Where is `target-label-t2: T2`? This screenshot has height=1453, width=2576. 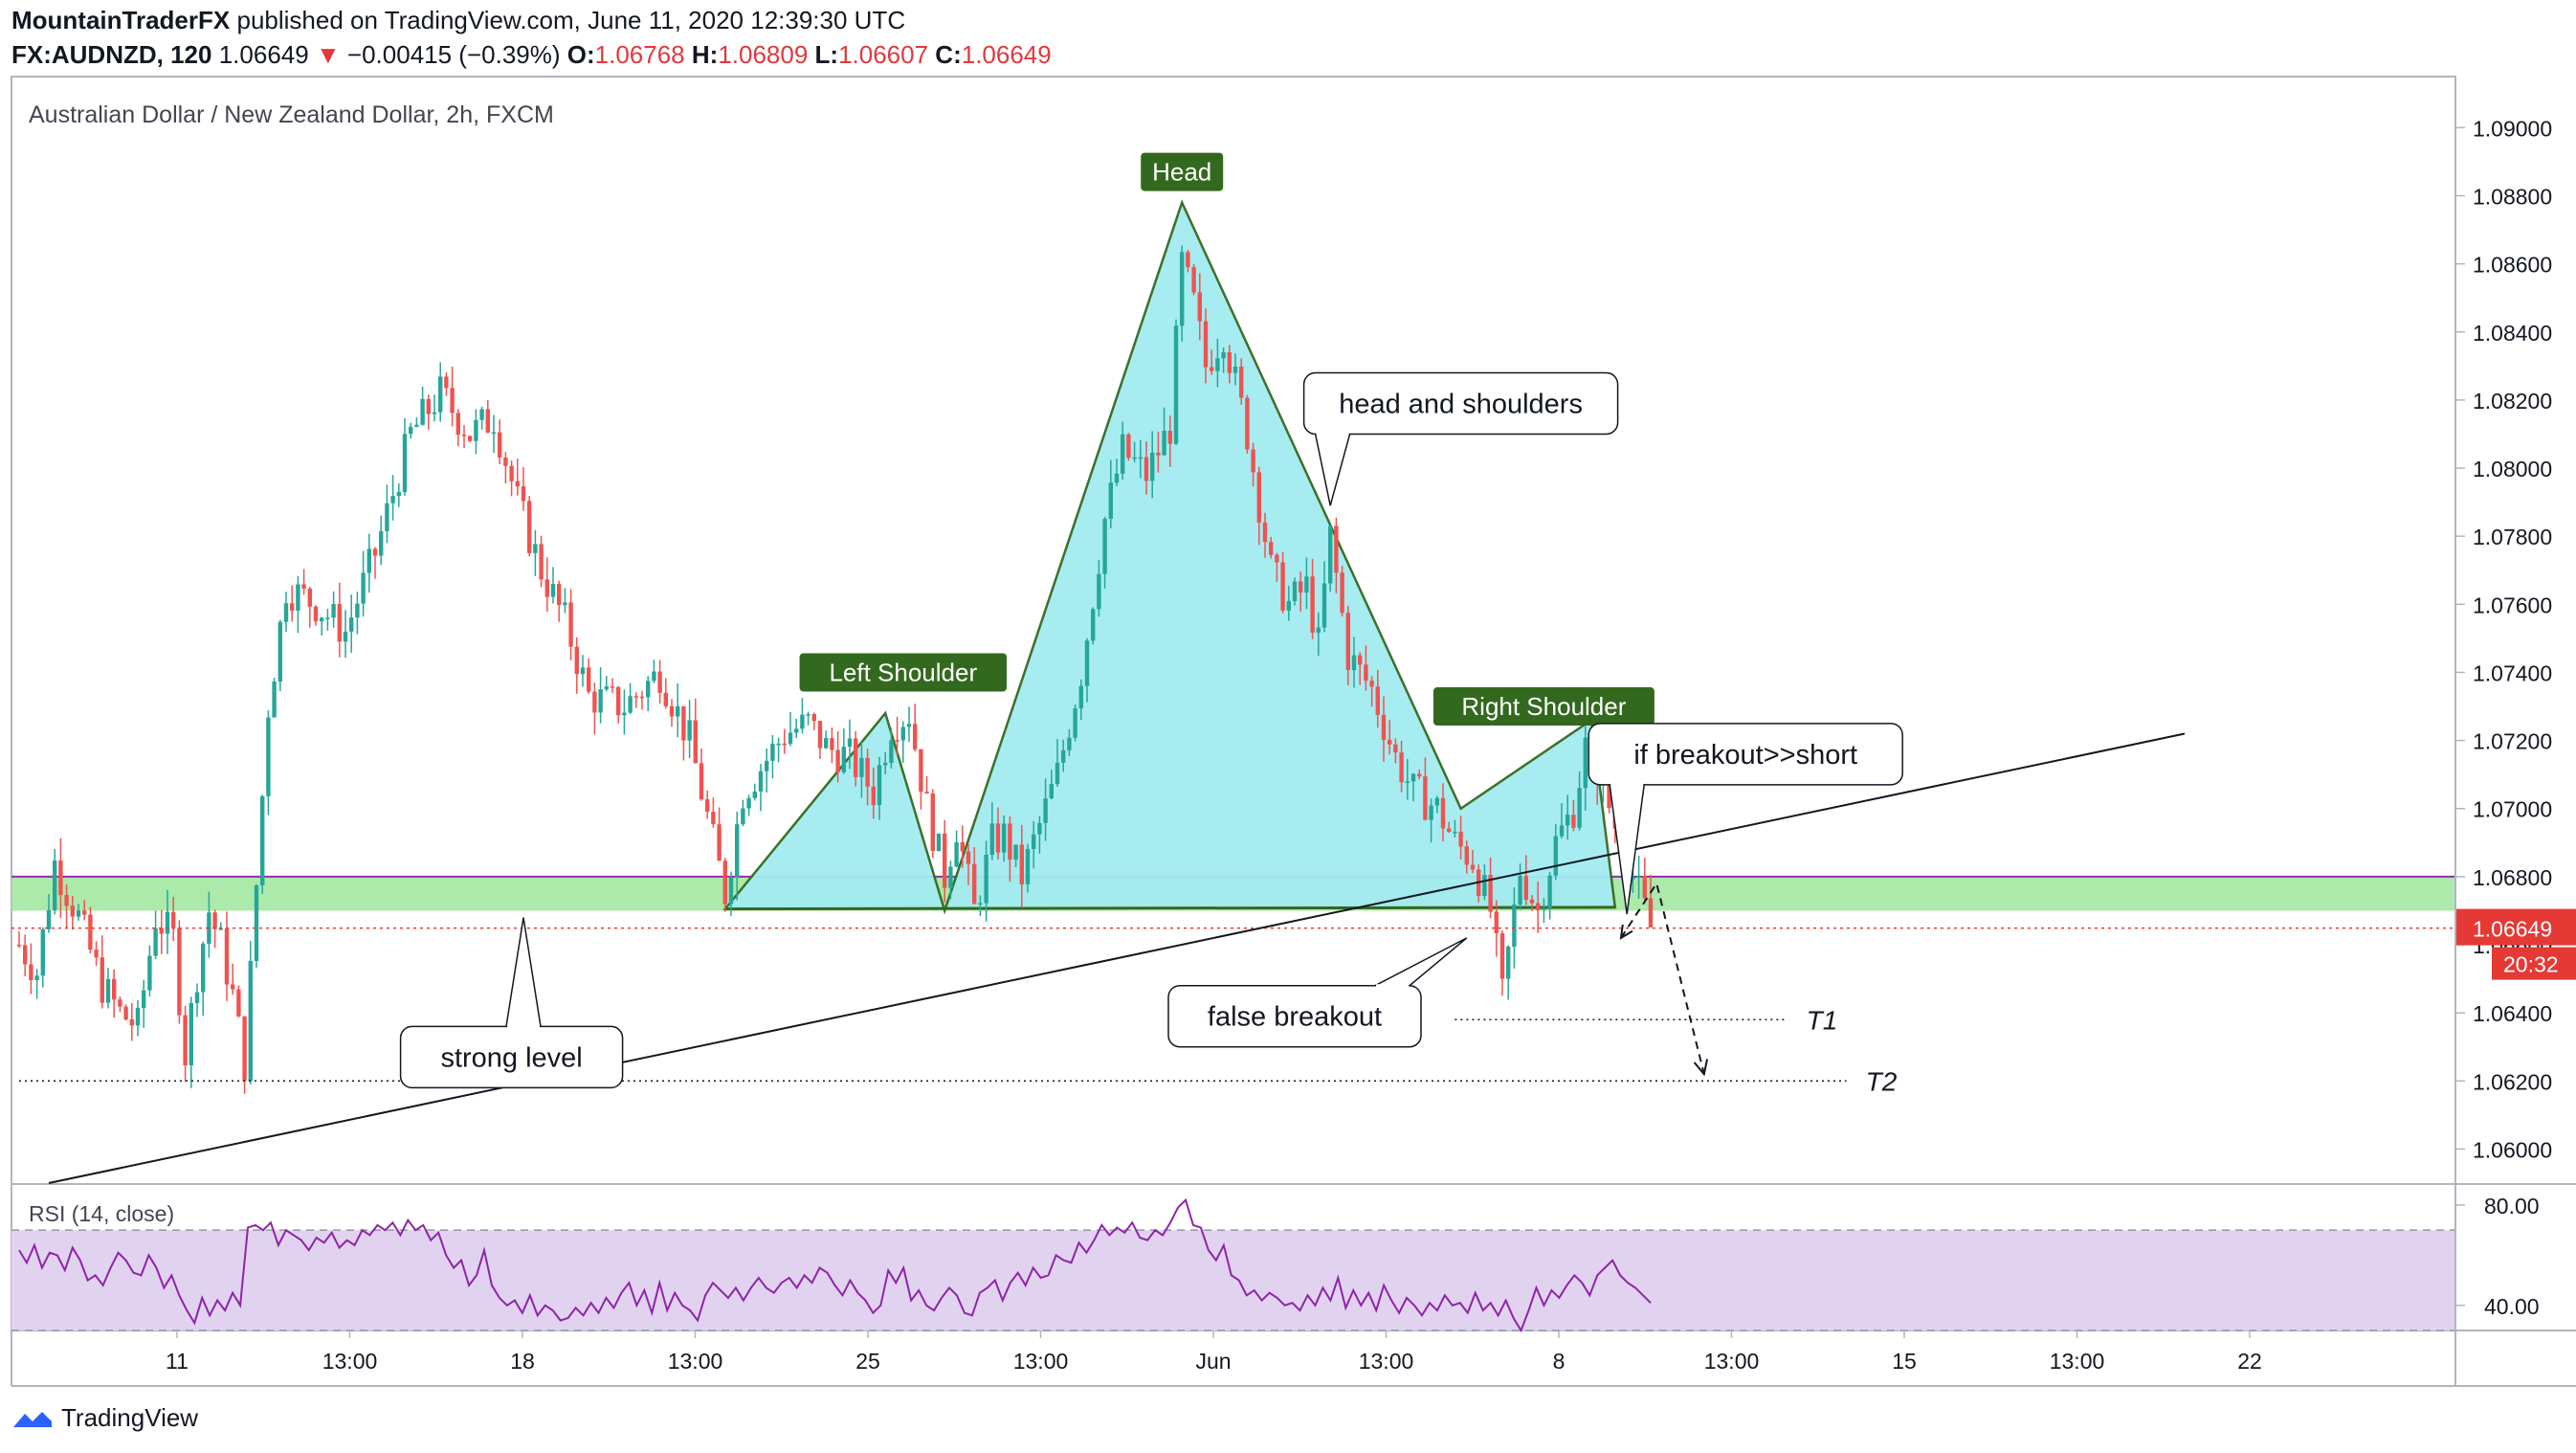 target-label-t2: T2 is located at coordinates (1882, 1081).